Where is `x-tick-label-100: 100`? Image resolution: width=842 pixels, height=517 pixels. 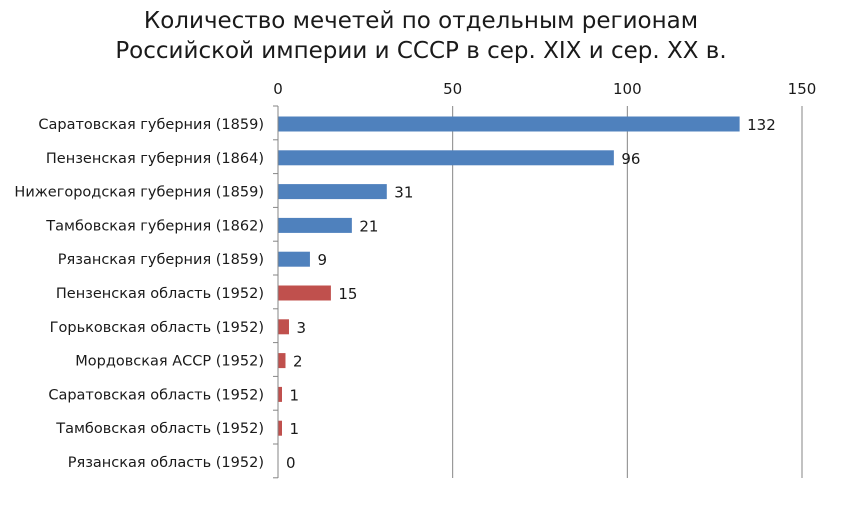 x-tick-label-100: 100 is located at coordinates (627, 89).